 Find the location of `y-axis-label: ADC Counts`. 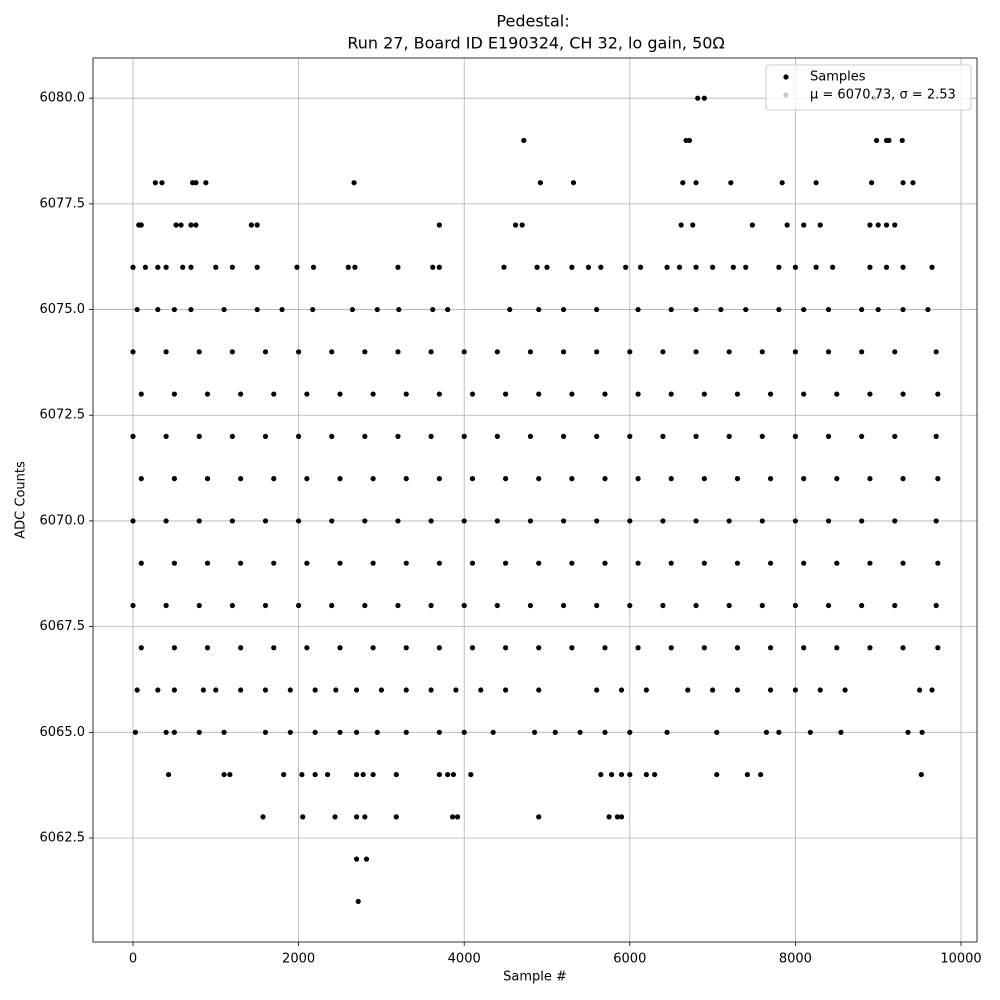

y-axis-label: ADC Counts is located at coordinates (21, 500).